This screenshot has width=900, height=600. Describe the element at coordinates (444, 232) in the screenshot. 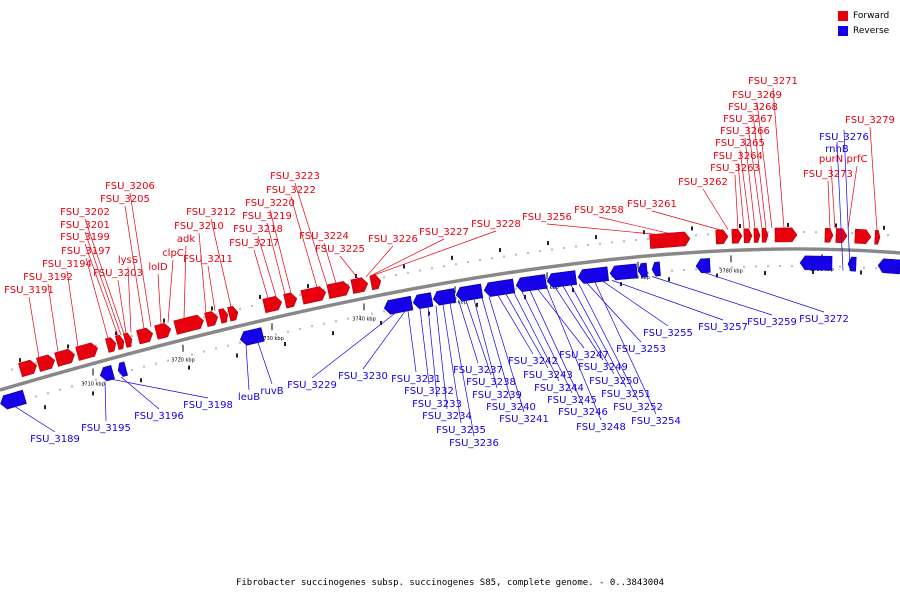

I see `forward-gene-label: FSU_3227` at that location.